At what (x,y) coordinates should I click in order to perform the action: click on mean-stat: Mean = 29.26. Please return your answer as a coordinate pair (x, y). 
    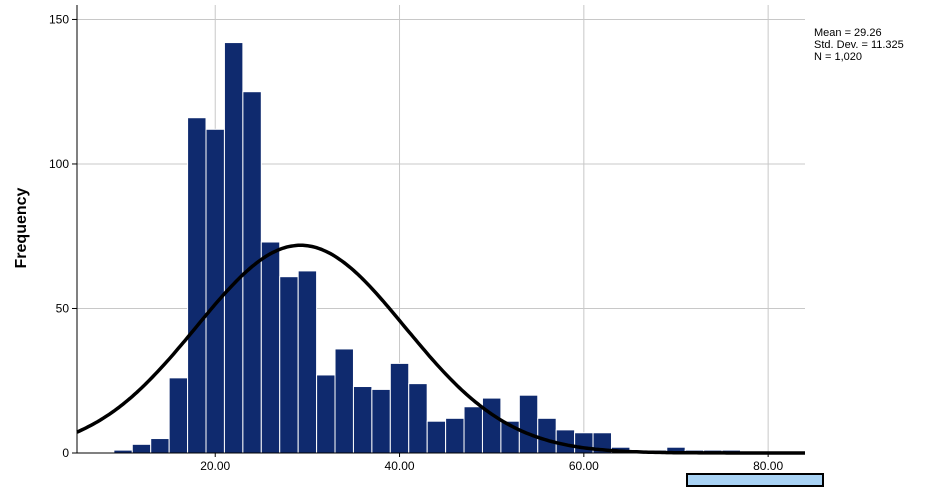
    Looking at the image, I should click on (848, 33).